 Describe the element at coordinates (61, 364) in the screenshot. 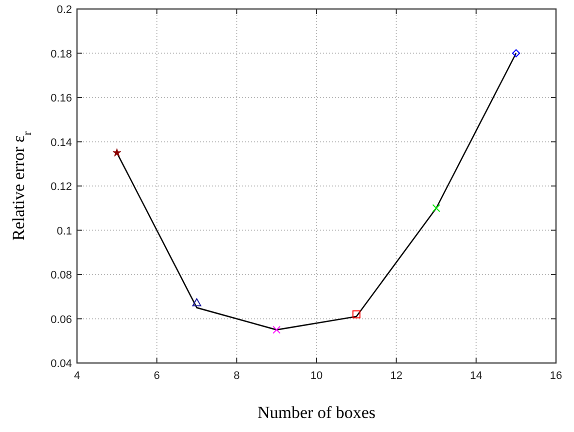

I see `y-tick-label: 0.04` at that location.